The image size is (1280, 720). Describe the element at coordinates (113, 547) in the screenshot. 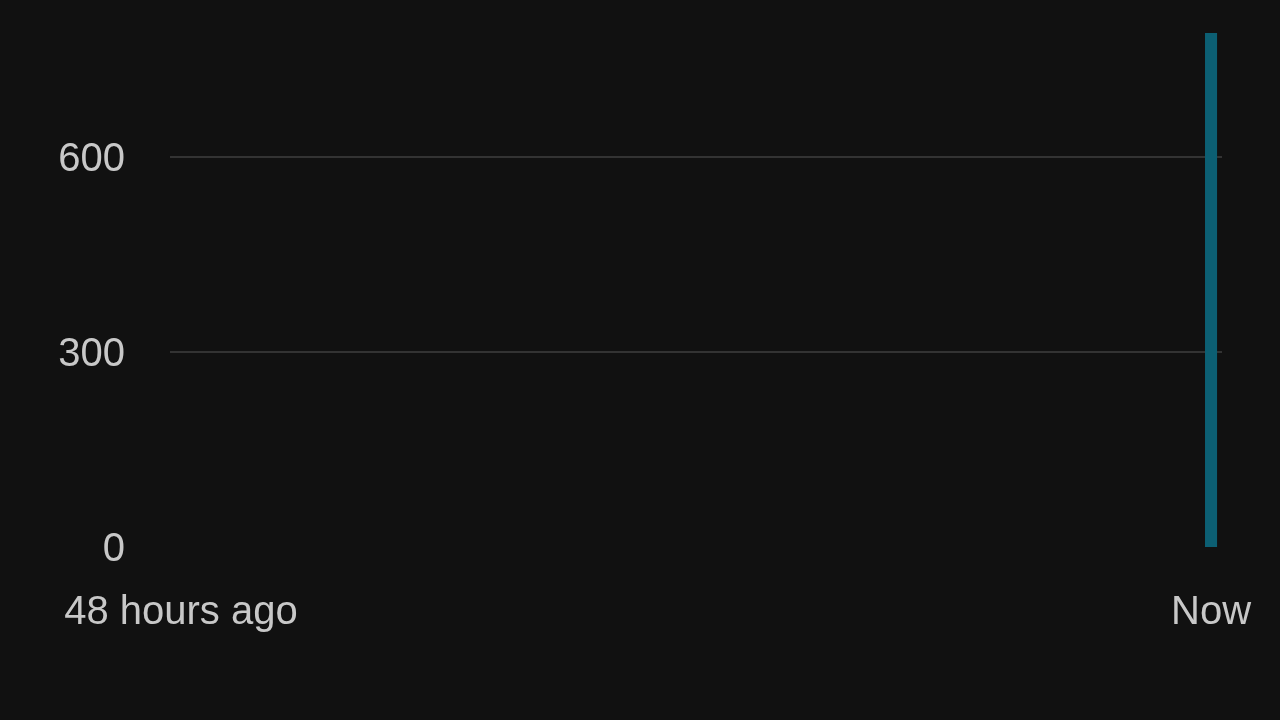

I see `y-tick-label: 0` at that location.